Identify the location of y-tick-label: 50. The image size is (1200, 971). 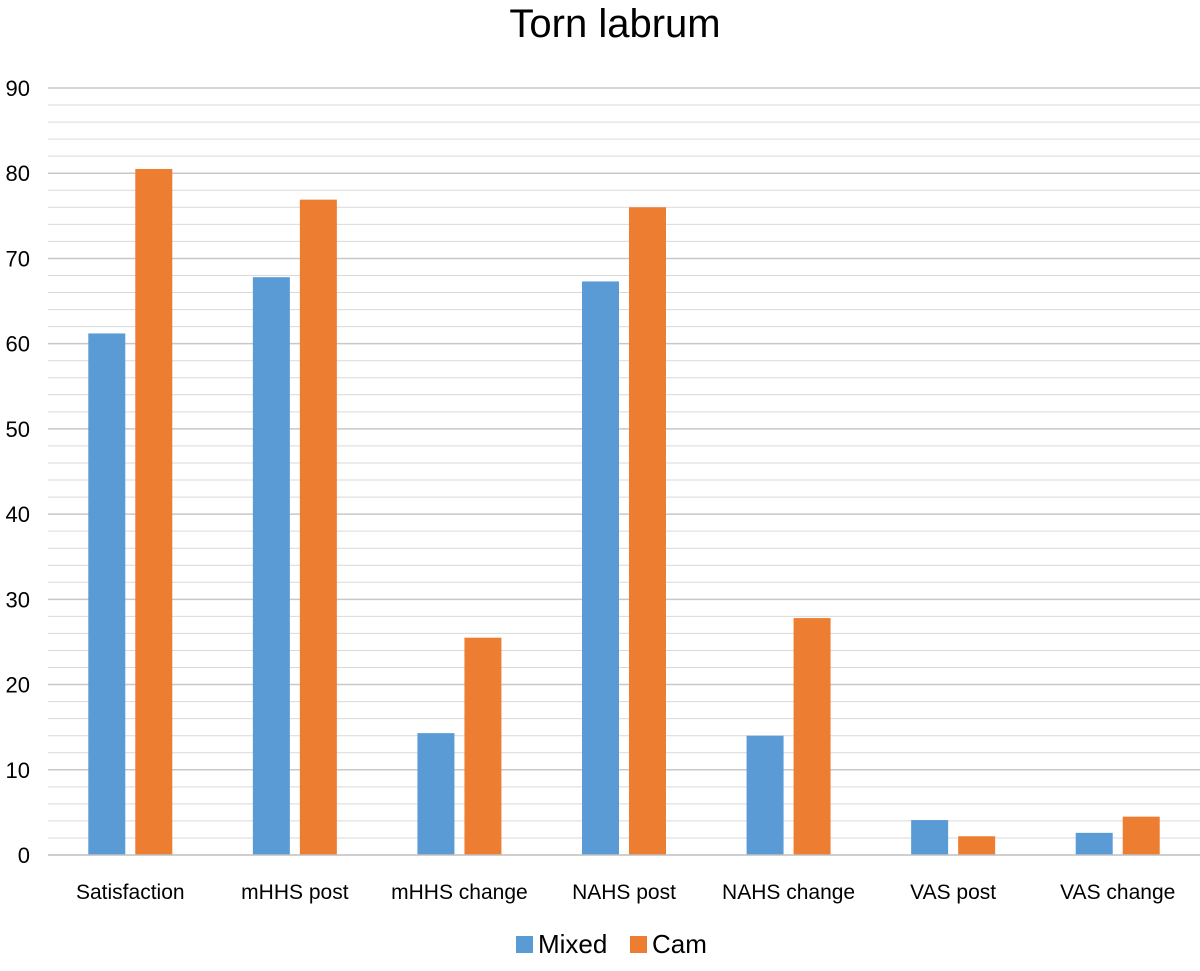
(18, 429).